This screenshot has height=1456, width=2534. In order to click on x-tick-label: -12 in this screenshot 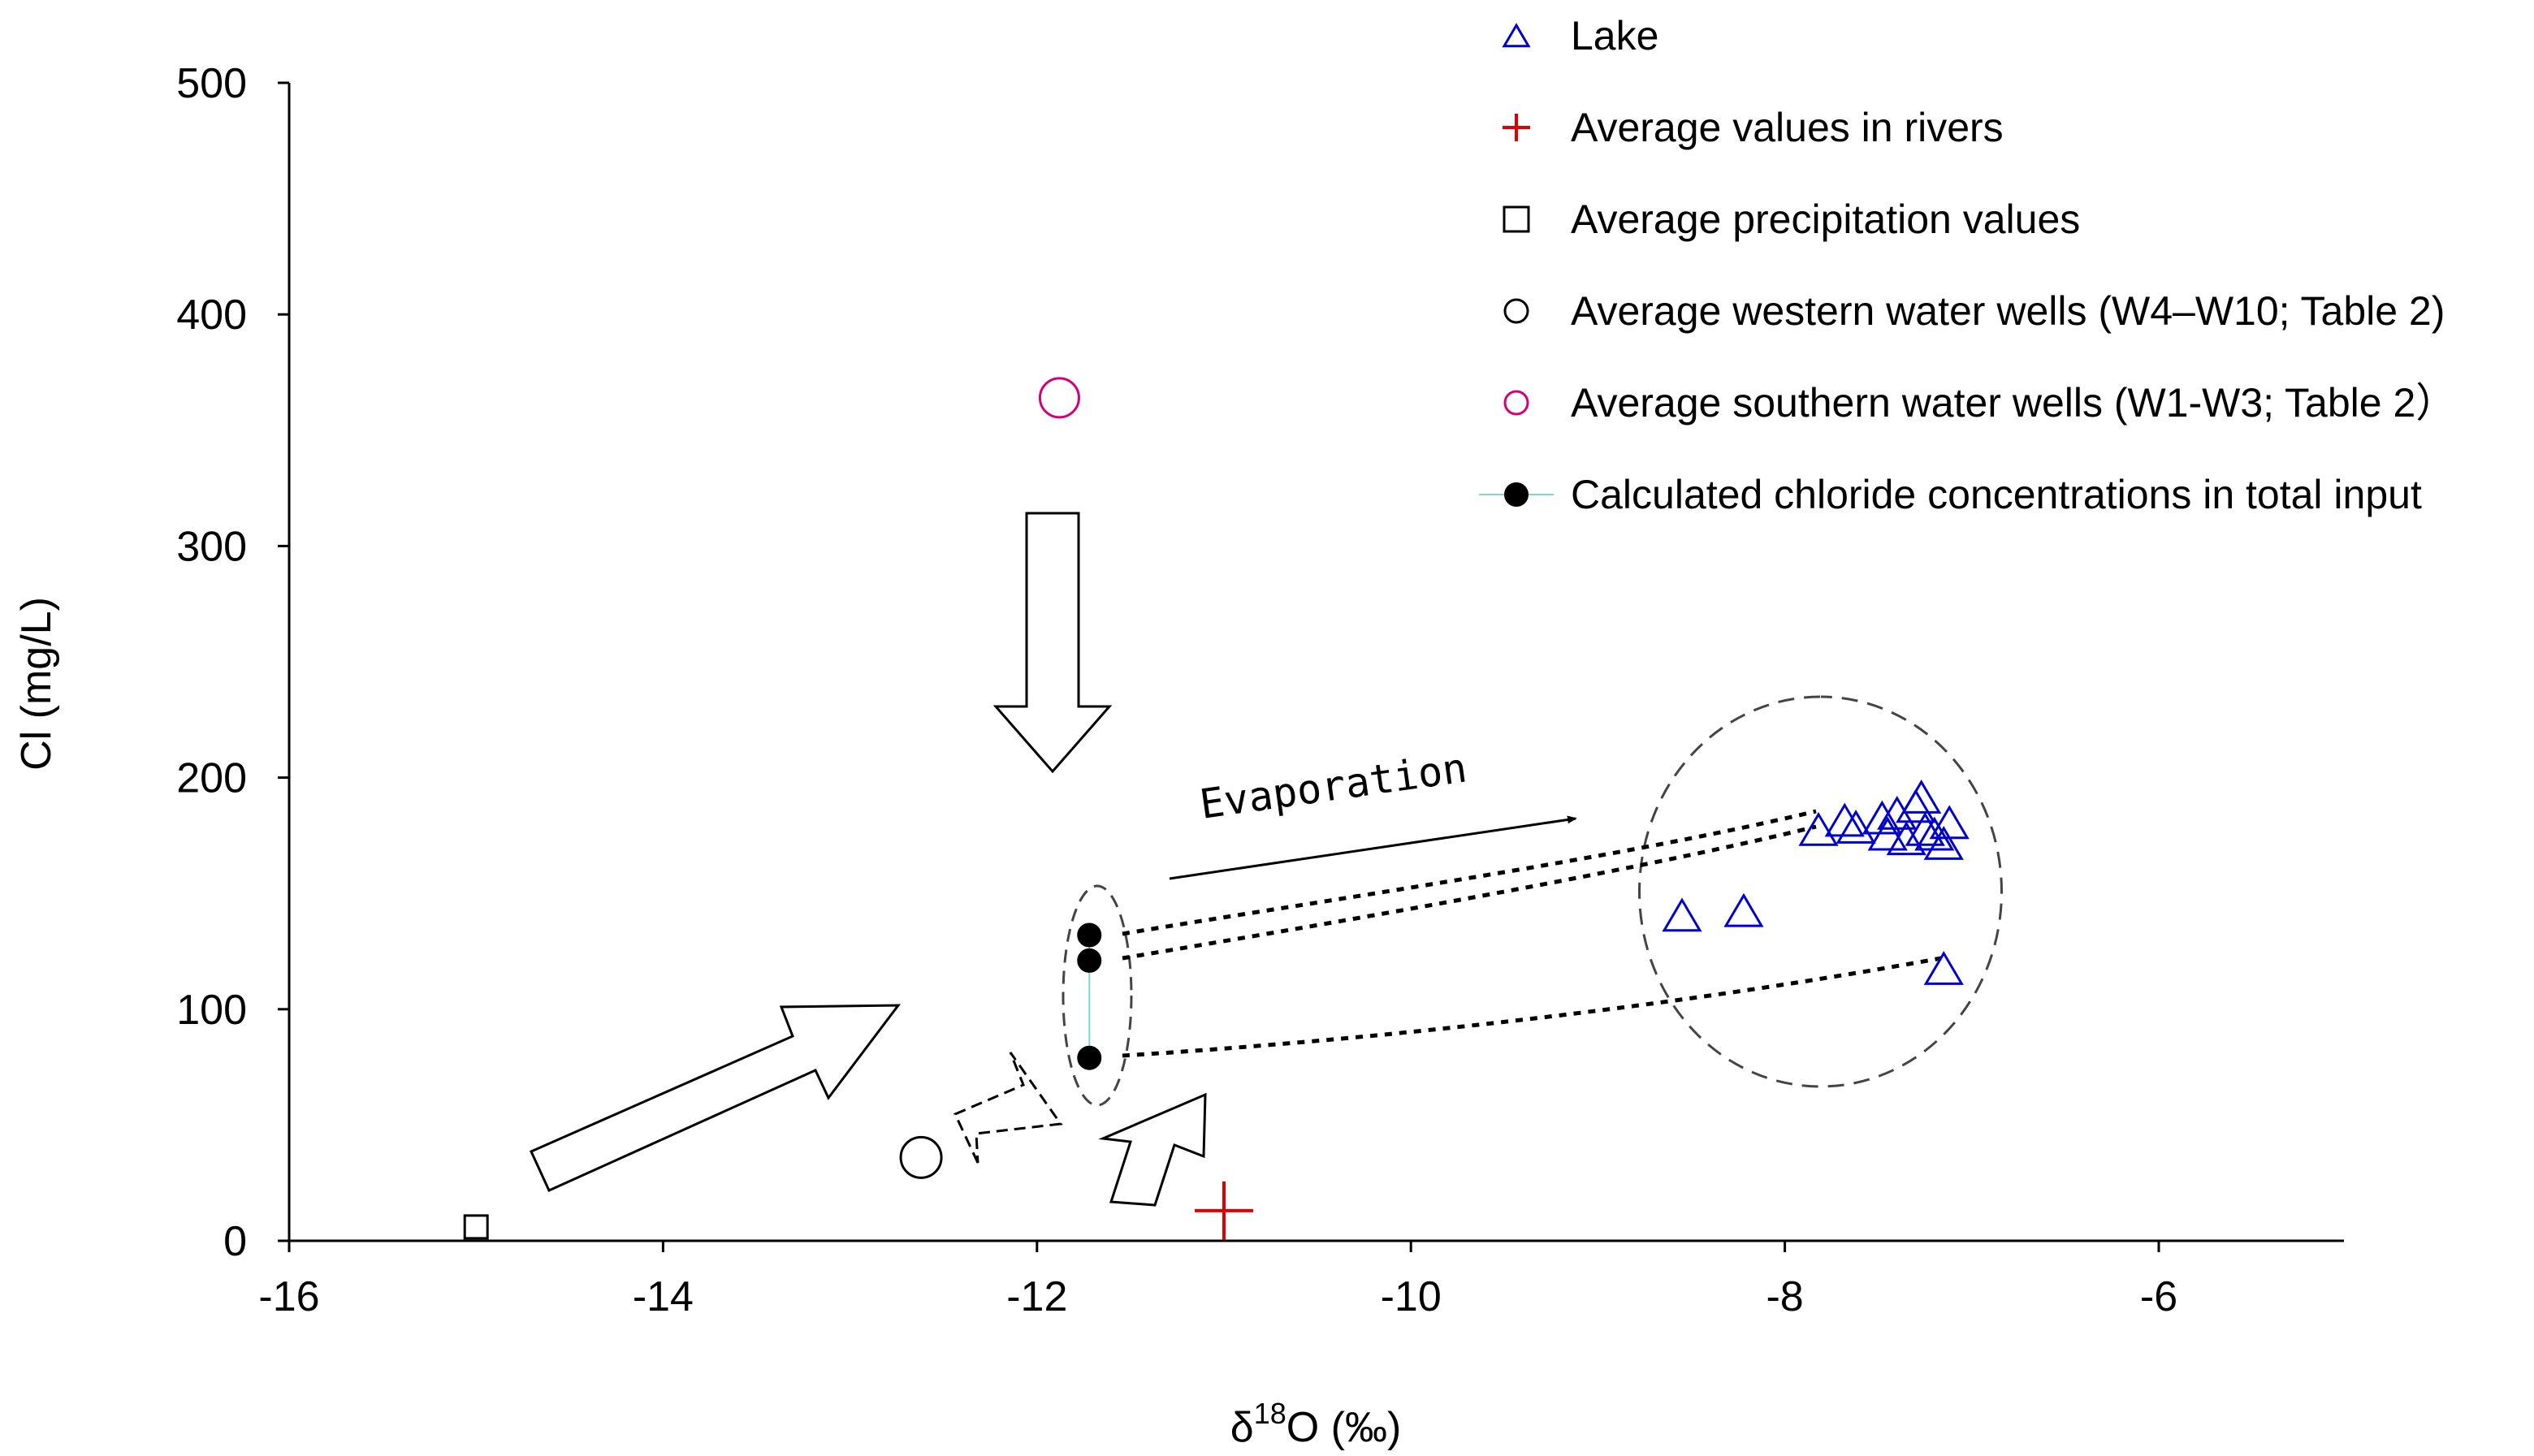, I will do `click(1036, 1296)`.